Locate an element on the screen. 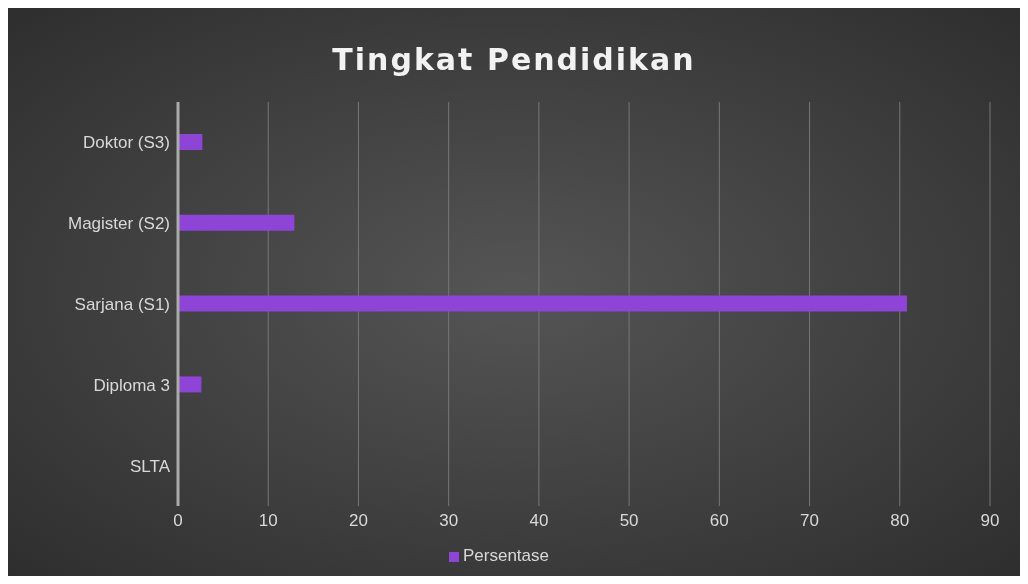 The width and height of the screenshot is (1028, 584). x-tick-label: 0 is located at coordinates (178, 521).